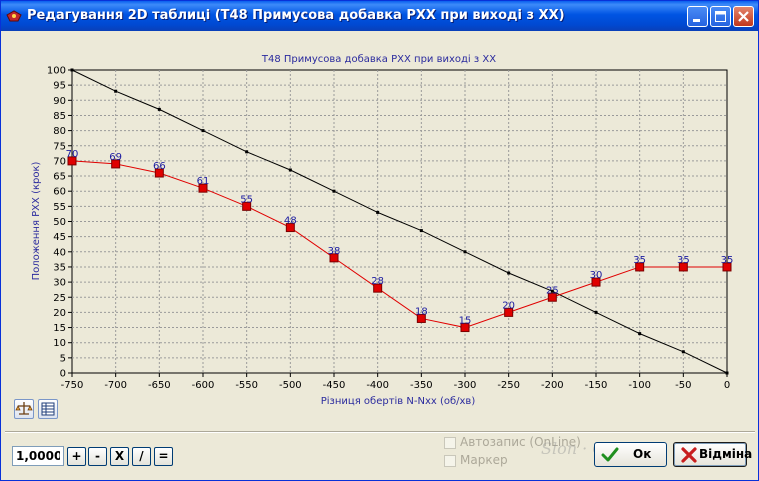  Describe the element at coordinates (203, 385) in the screenshot. I see `x-tick-label: -600` at that location.